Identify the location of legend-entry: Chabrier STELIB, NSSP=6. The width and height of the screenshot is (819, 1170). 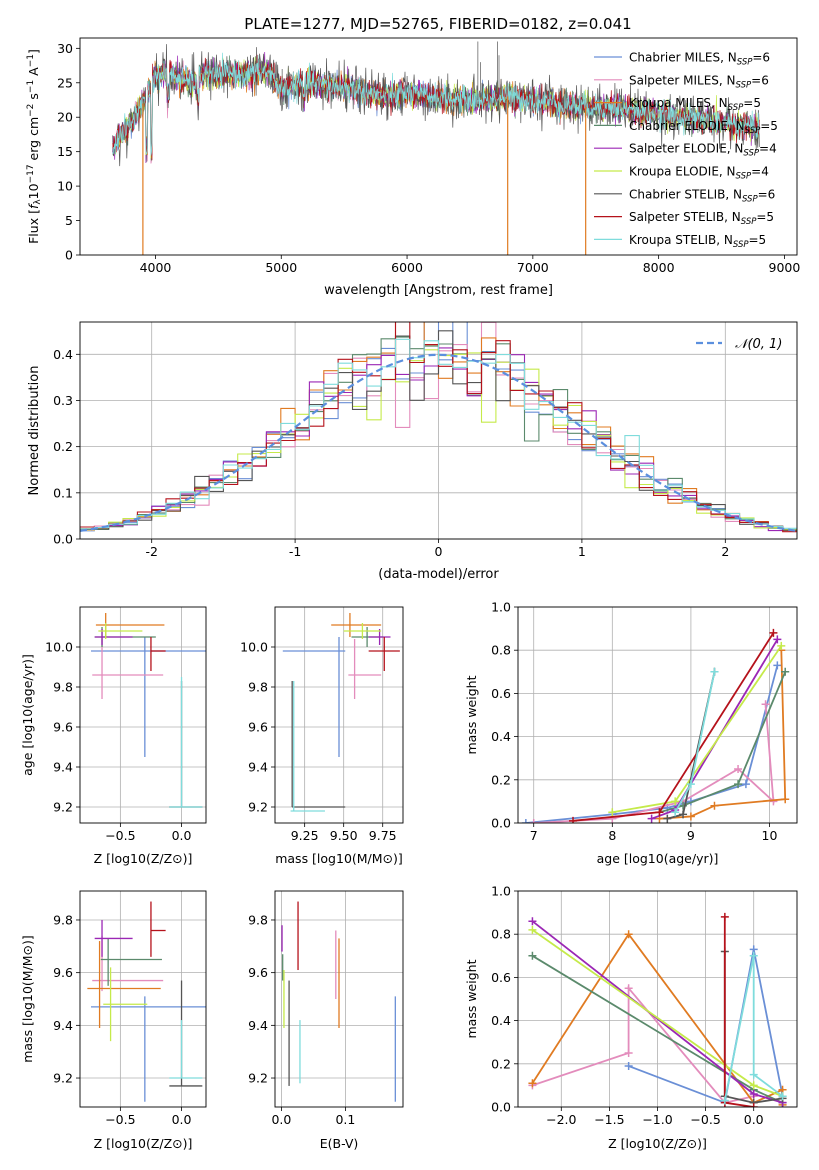
(702, 195).